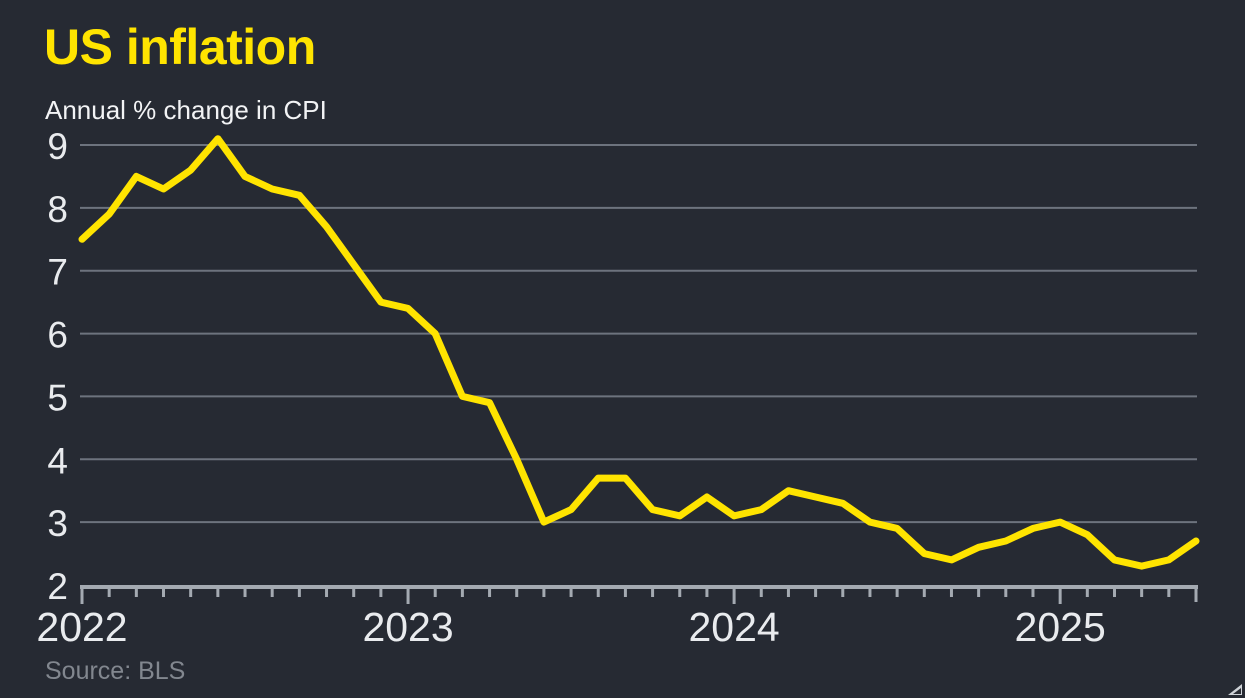 The image size is (1245, 698). Describe the element at coordinates (57, 523) in the screenshot. I see `y-axis-label-3: 3` at that location.